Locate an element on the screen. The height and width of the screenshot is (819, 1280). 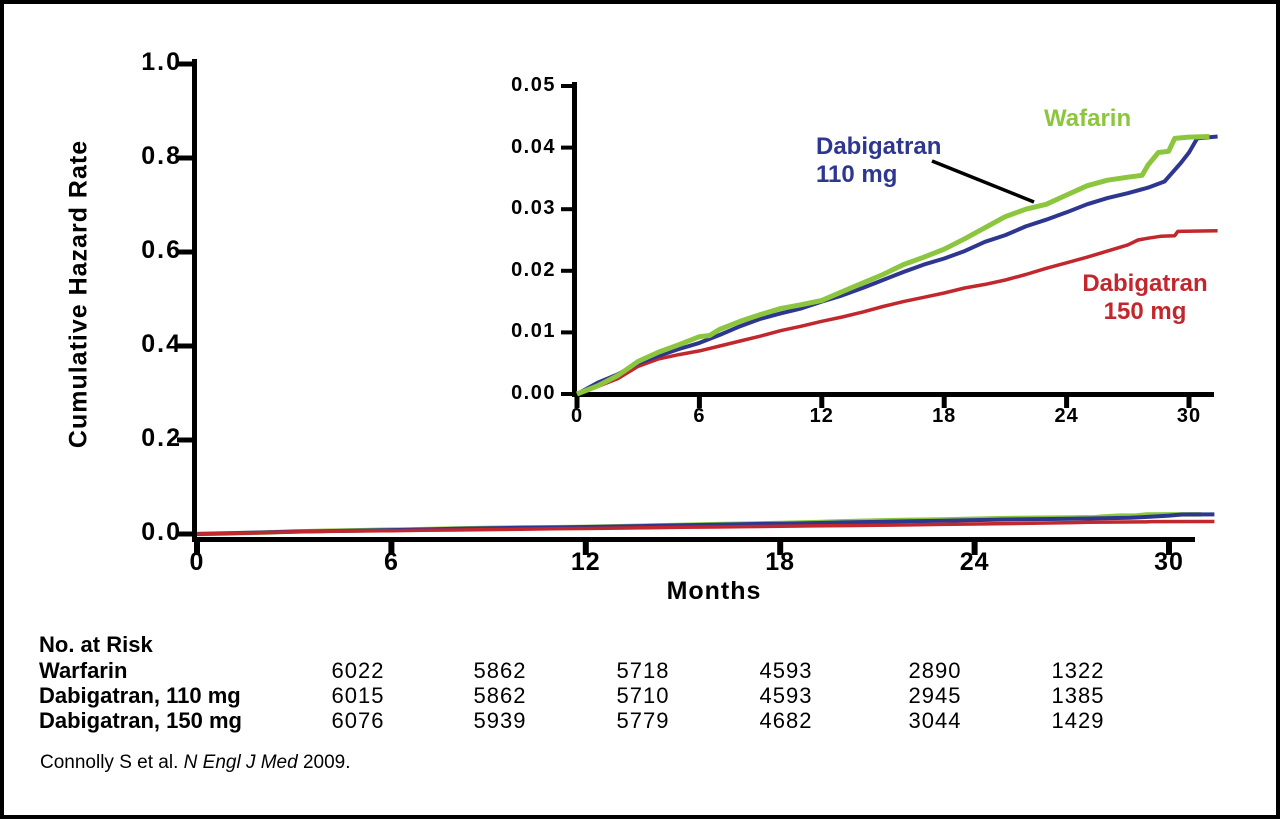
main-y-tick-label: 0.8 is located at coordinates (161, 156).